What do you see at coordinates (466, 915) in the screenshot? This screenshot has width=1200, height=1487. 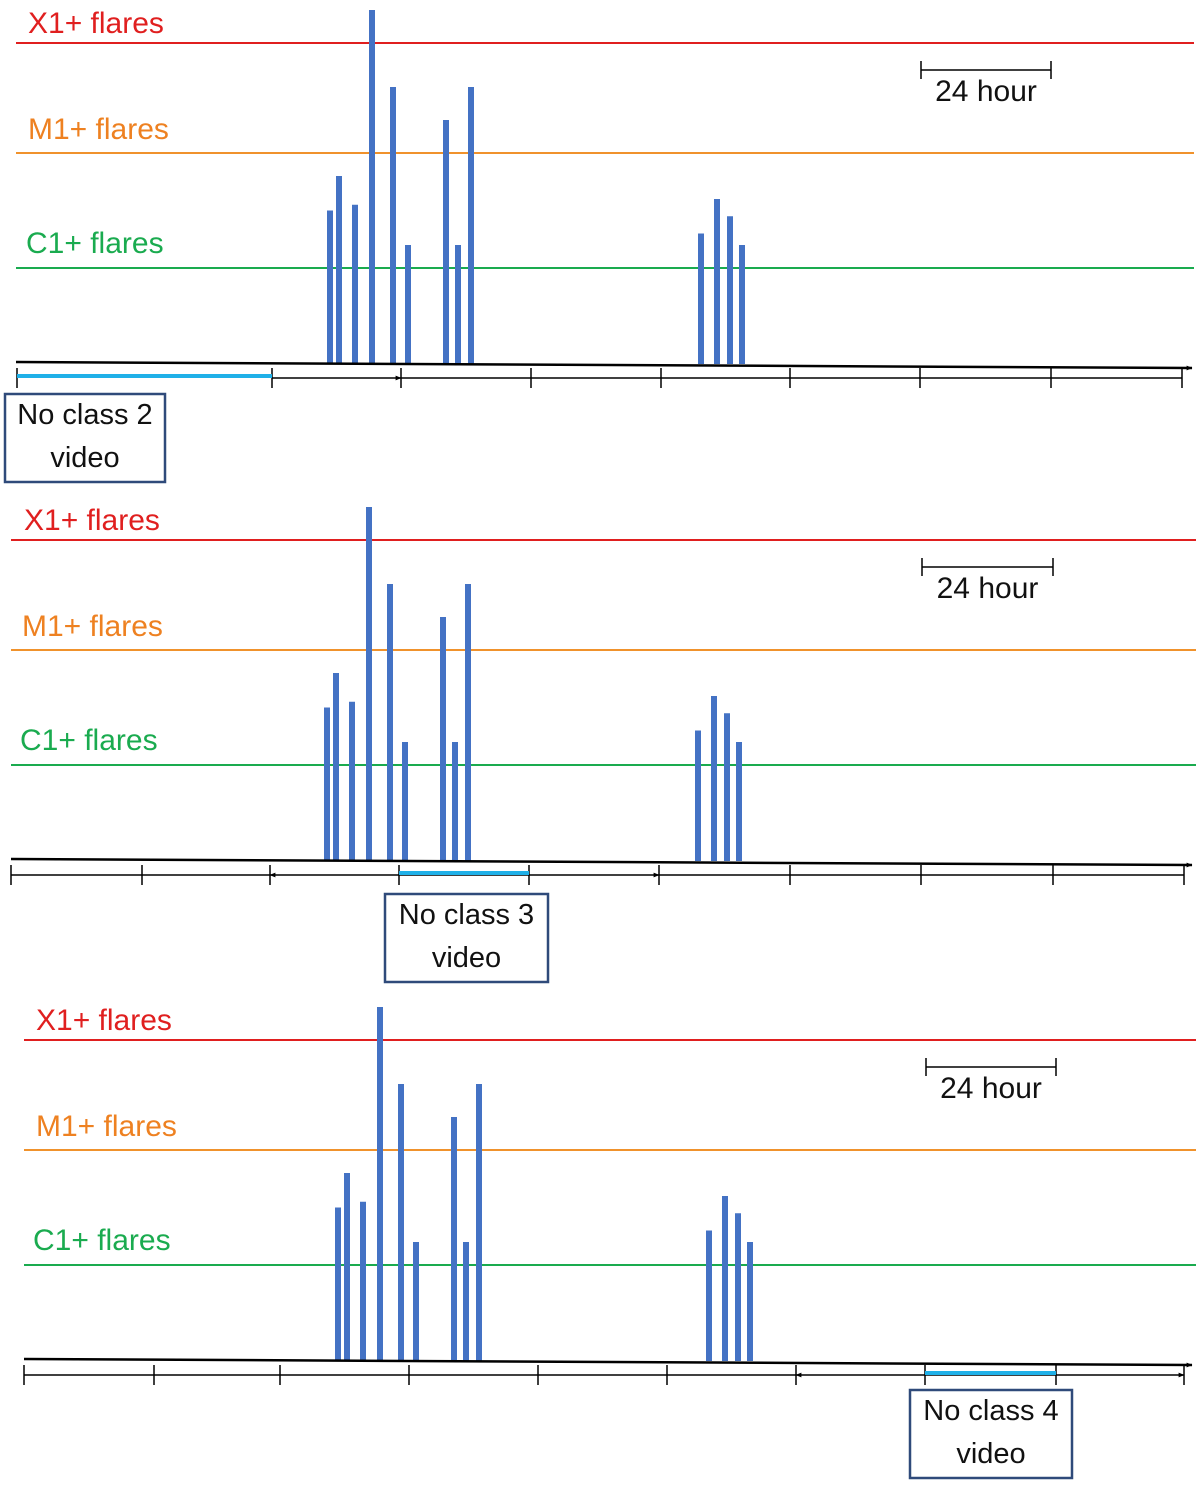 I see `no-class-box-line1: No class 3` at bounding box center [466, 915].